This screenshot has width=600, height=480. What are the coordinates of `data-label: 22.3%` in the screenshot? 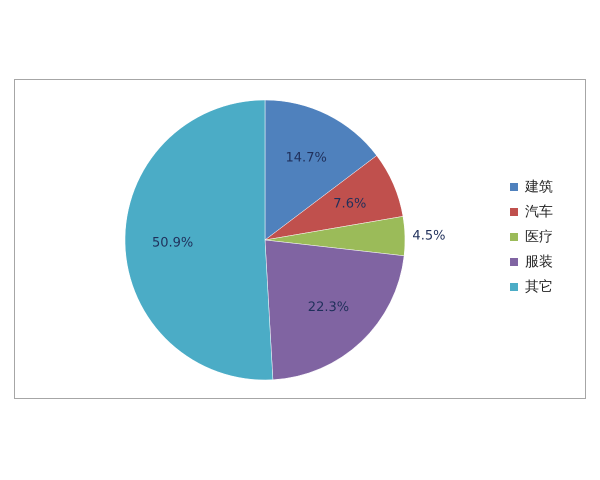 It's located at (329, 308).